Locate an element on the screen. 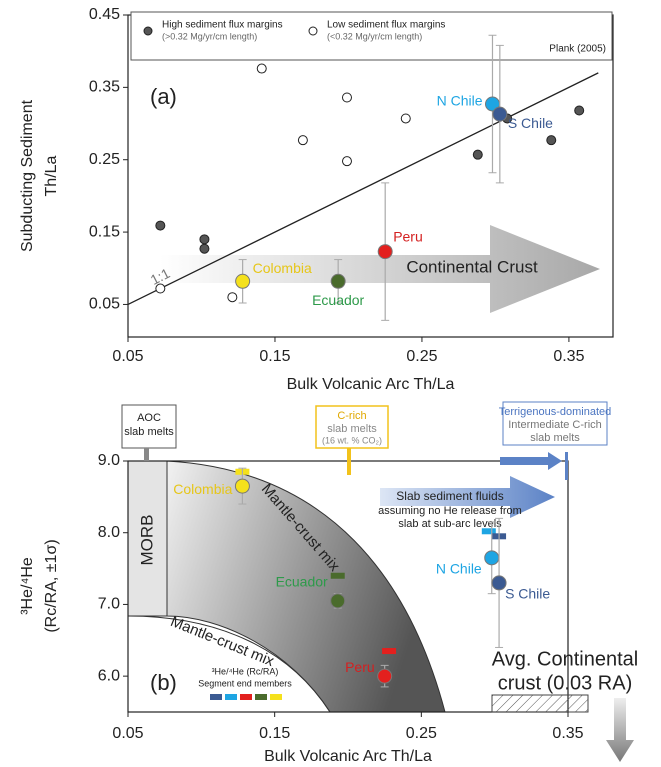 This screenshot has height=767, width=661. legend-entry: Low sediment flux margins is located at coordinates (386, 25).